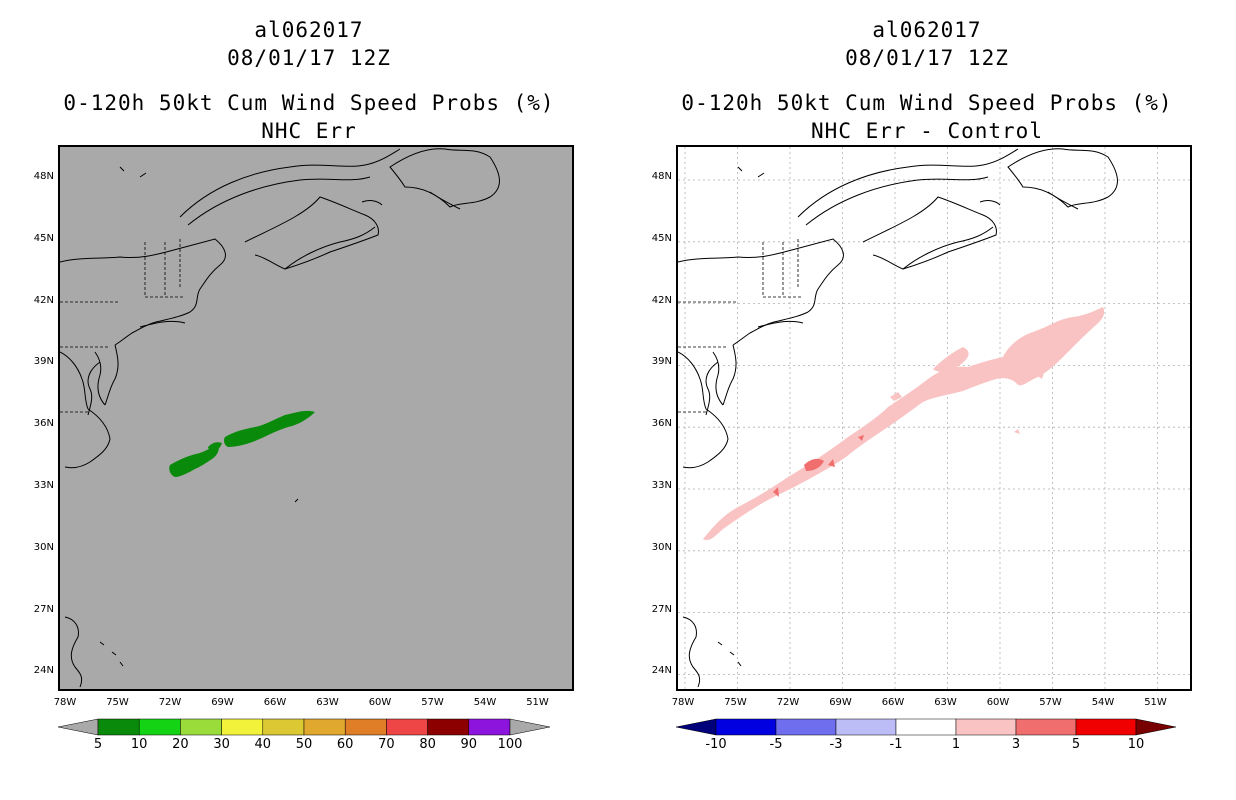 The height and width of the screenshot is (800, 1236). I want to click on colorbar-label: 3, so click(1016, 744).